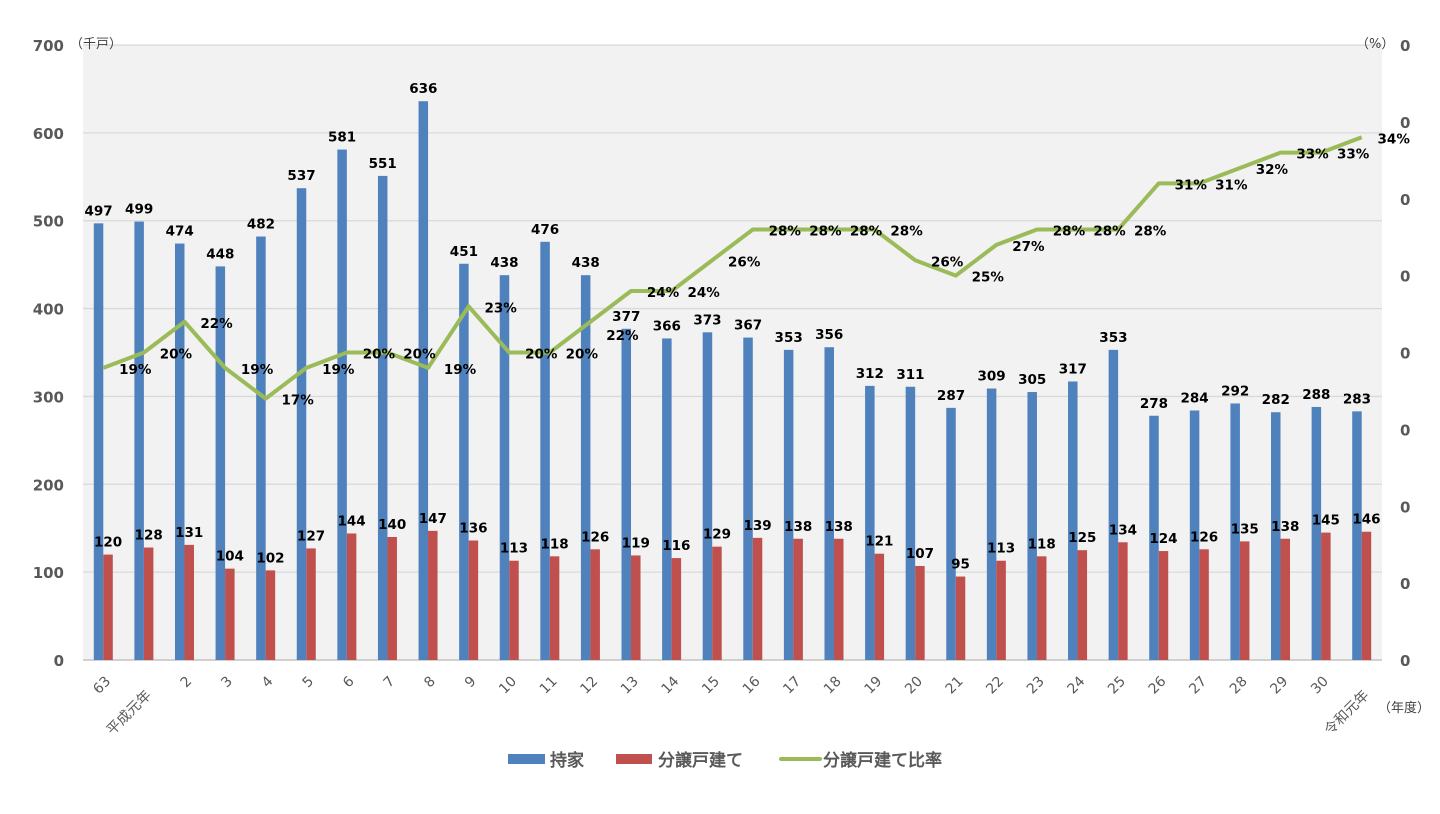 The image size is (1440, 814). What do you see at coordinates (960, 565) in the screenshot?
I see `data-label-detached: 95` at bounding box center [960, 565].